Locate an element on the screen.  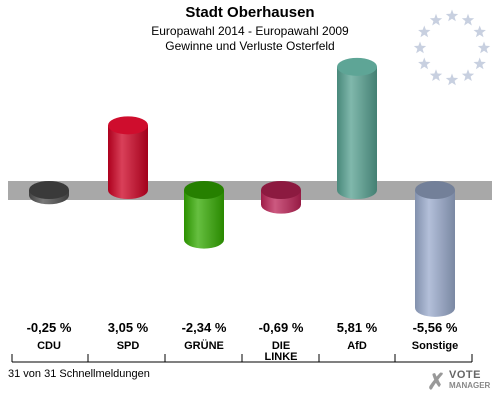
category-label: GRÜNE is located at coordinates (204, 345).